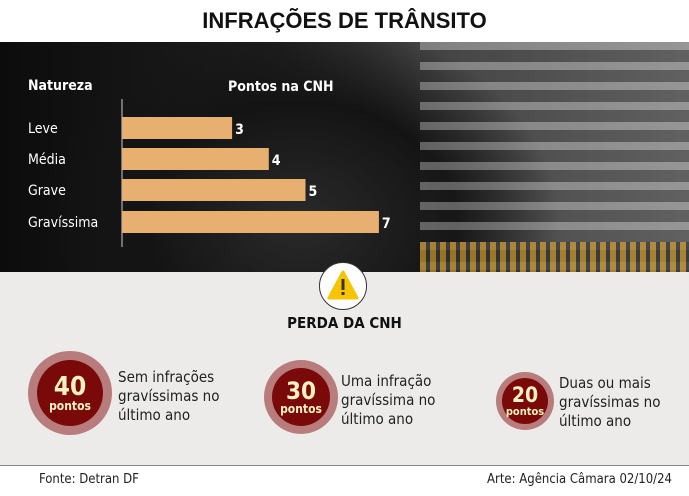 This screenshot has height=496, width=689. What do you see at coordinates (579, 479) in the screenshot?
I see `credit-text: Arte: Agência Câmara 02/10/24` at bounding box center [579, 479].